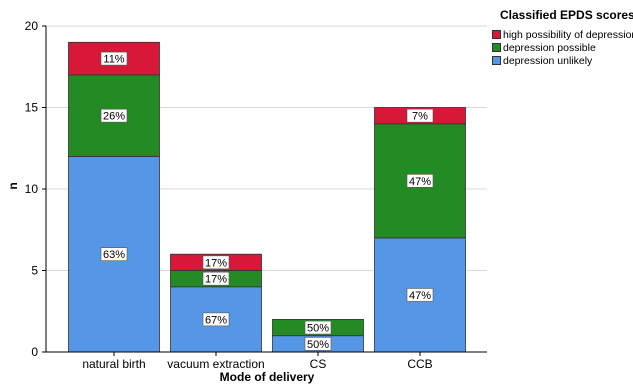  I want to click on data-label-natural-birth-depression-possible: 26%, so click(114, 117).